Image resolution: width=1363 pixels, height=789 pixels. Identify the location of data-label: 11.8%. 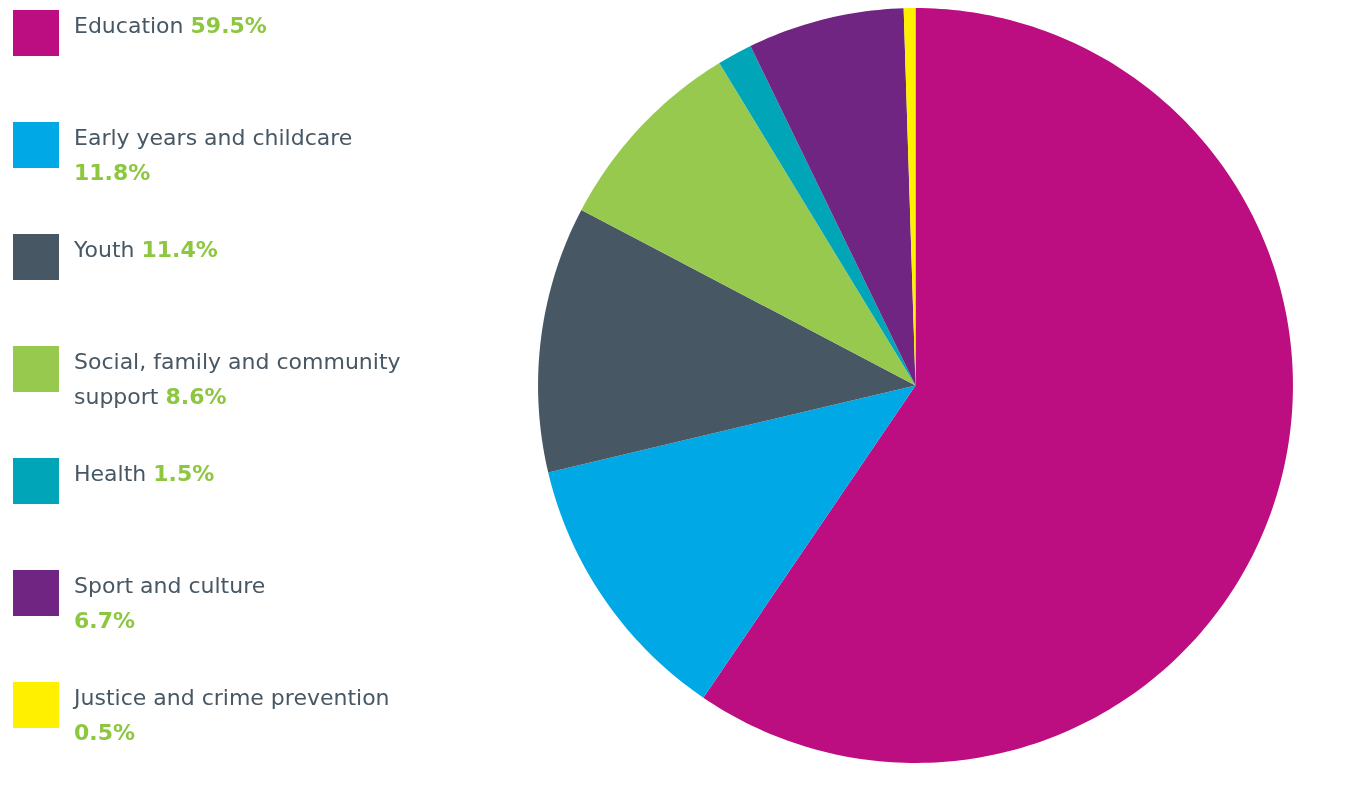
(112, 172).